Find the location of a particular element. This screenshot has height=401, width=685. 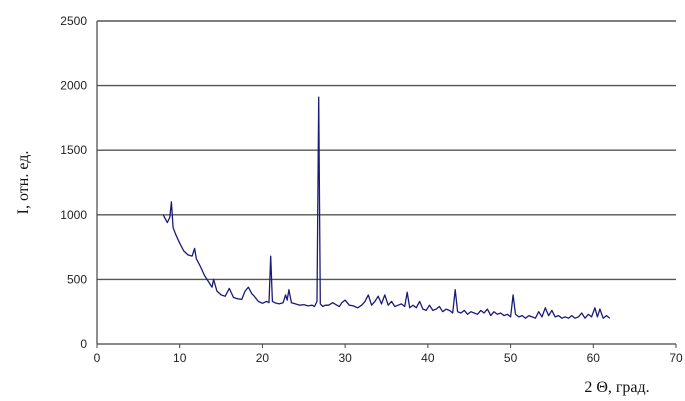

y-axis-label: I, отн. ед. is located at coordinates (23, 183).